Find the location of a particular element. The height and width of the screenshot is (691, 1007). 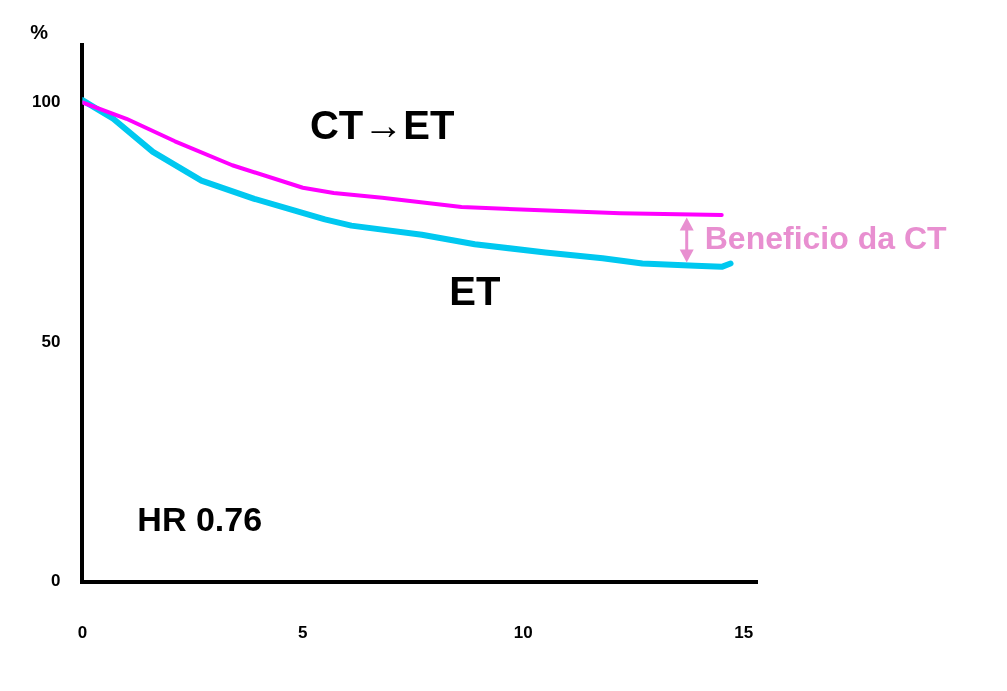

y-tick-label: 0 is located at coordinates (55, 581).